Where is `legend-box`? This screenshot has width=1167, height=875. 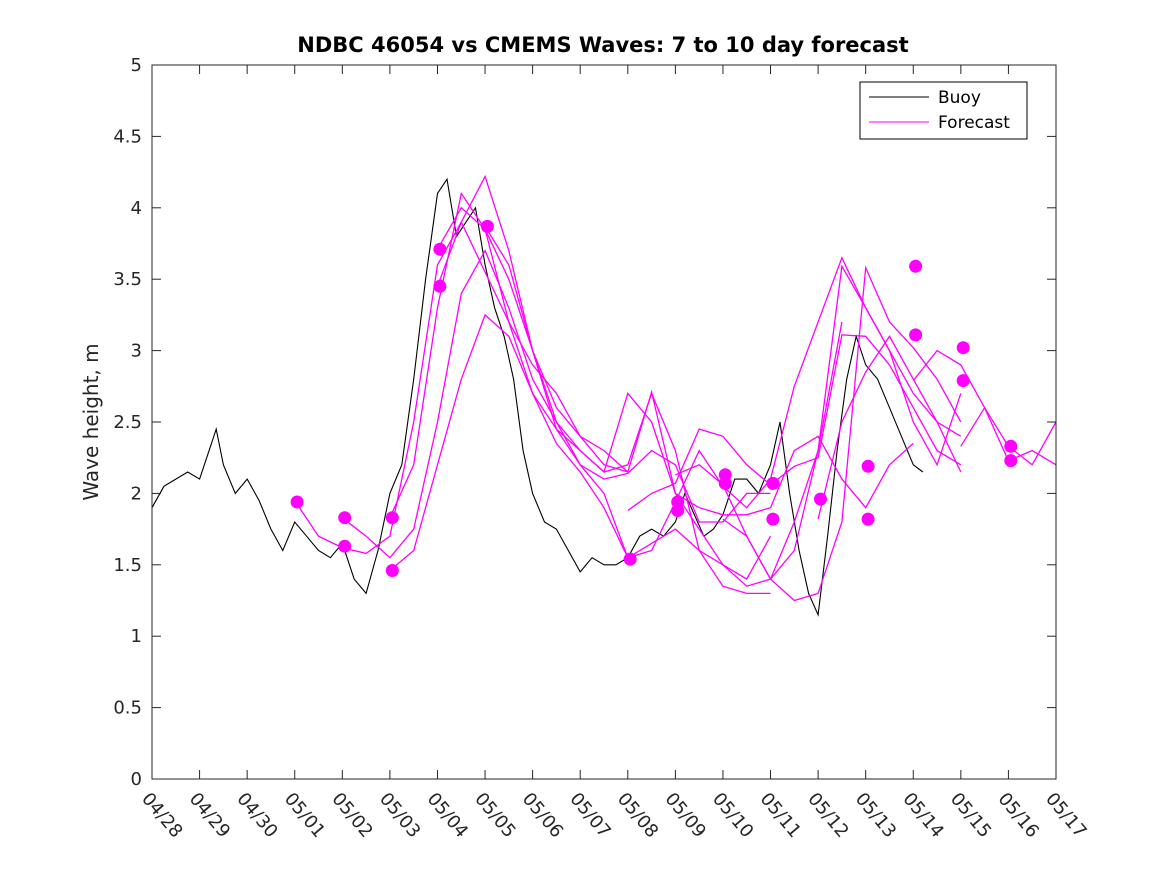
legend-box is located at coordinates (943, 110).